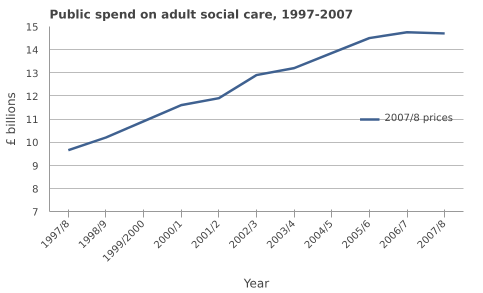 The image size is (483, 293). What do you see at coordinates (35, 190) in the screenshot?
I see `y-tick-label: 8` at bounding box center [35, 190].